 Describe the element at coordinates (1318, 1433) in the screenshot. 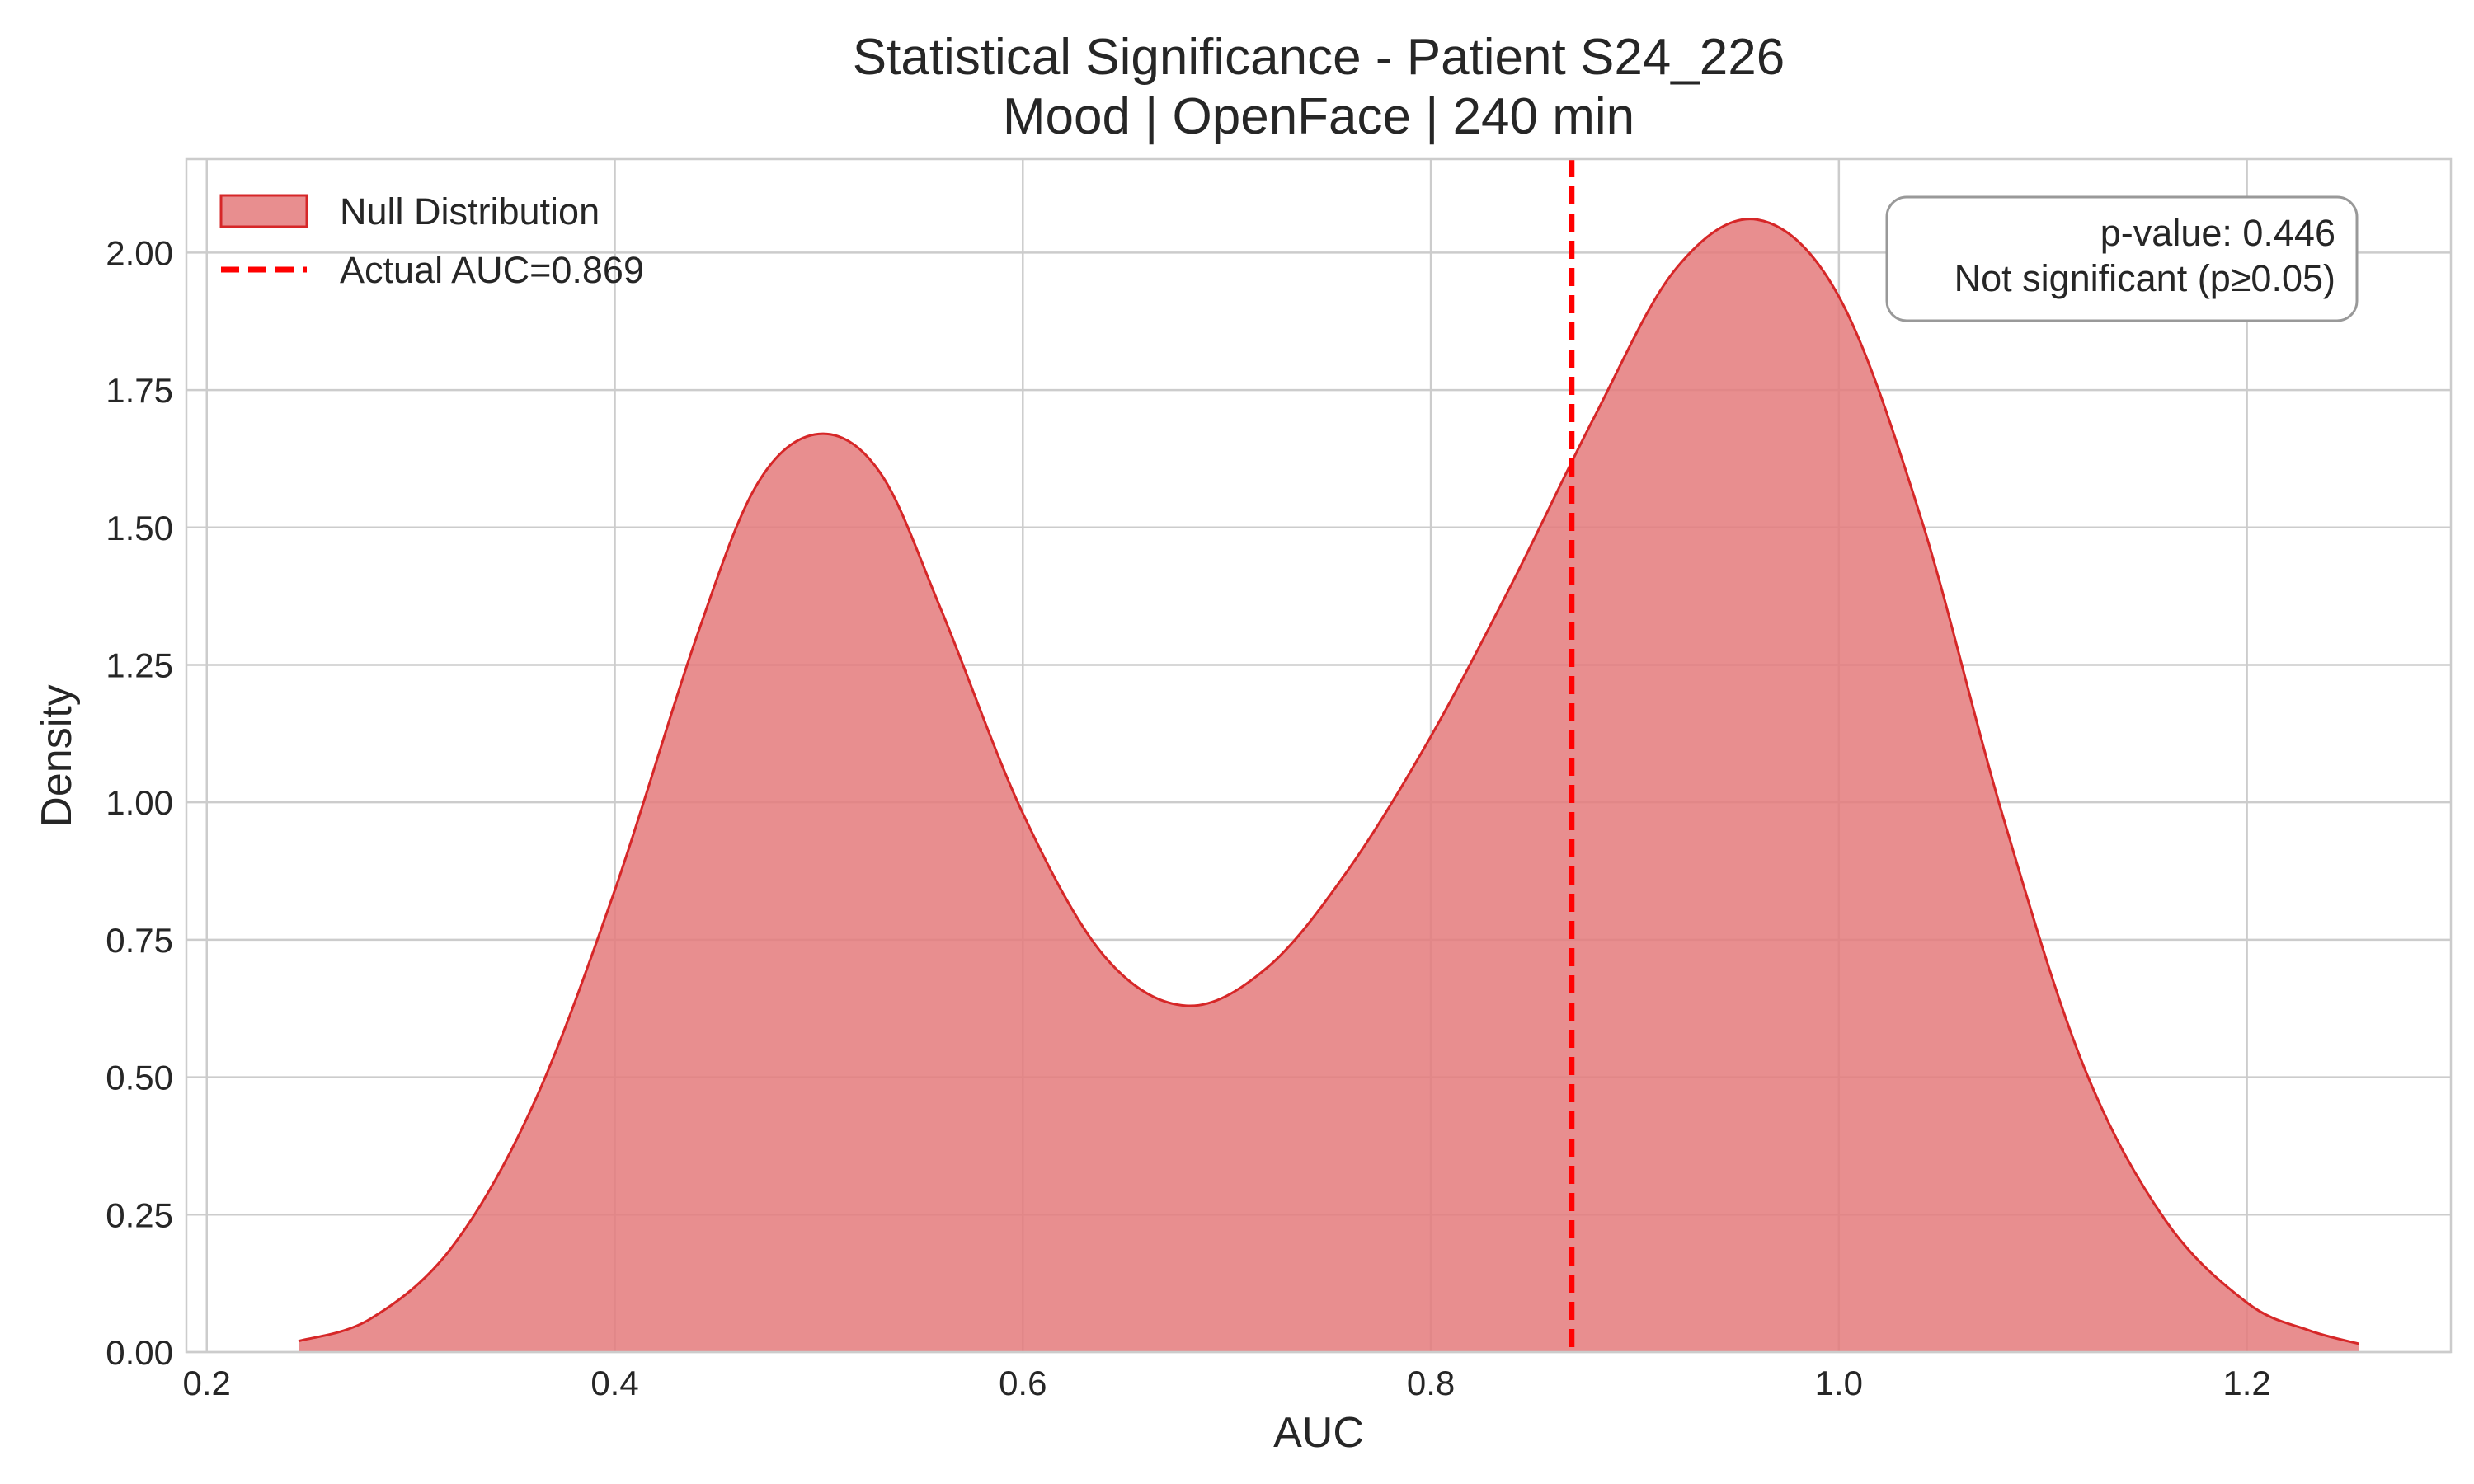

I see `x-axis-label: AUC` at that location.